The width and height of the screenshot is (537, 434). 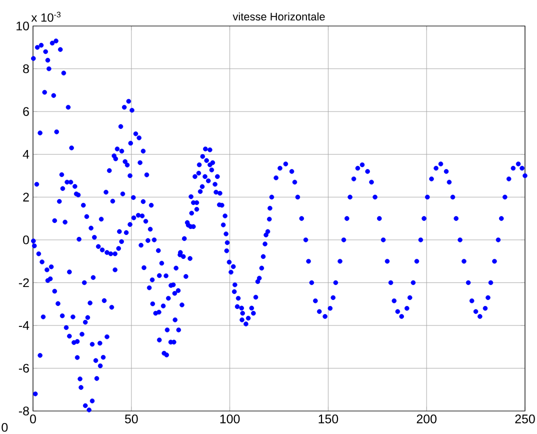 I want to click on y-tick-label: 6, so click(x=26, y=111).